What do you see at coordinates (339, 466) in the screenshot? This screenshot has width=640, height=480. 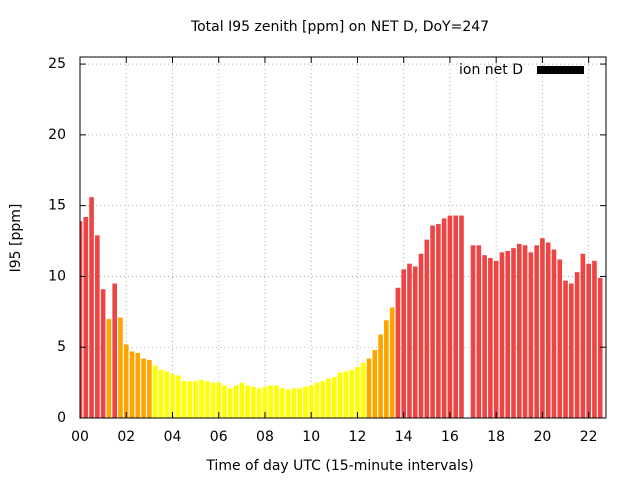 I see `x-axis-label: Time of day UTC (15-minute intervals)` at bounding box center [339, 466].